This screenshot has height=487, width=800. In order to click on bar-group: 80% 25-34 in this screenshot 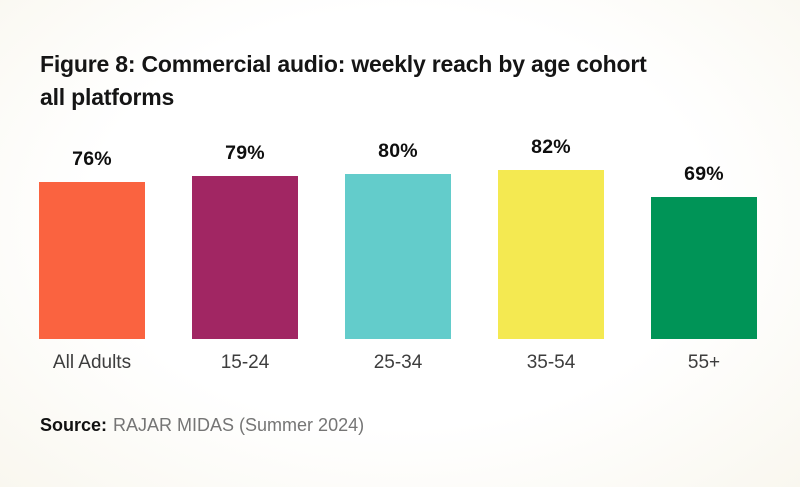, I will do `click(398, 252)`.